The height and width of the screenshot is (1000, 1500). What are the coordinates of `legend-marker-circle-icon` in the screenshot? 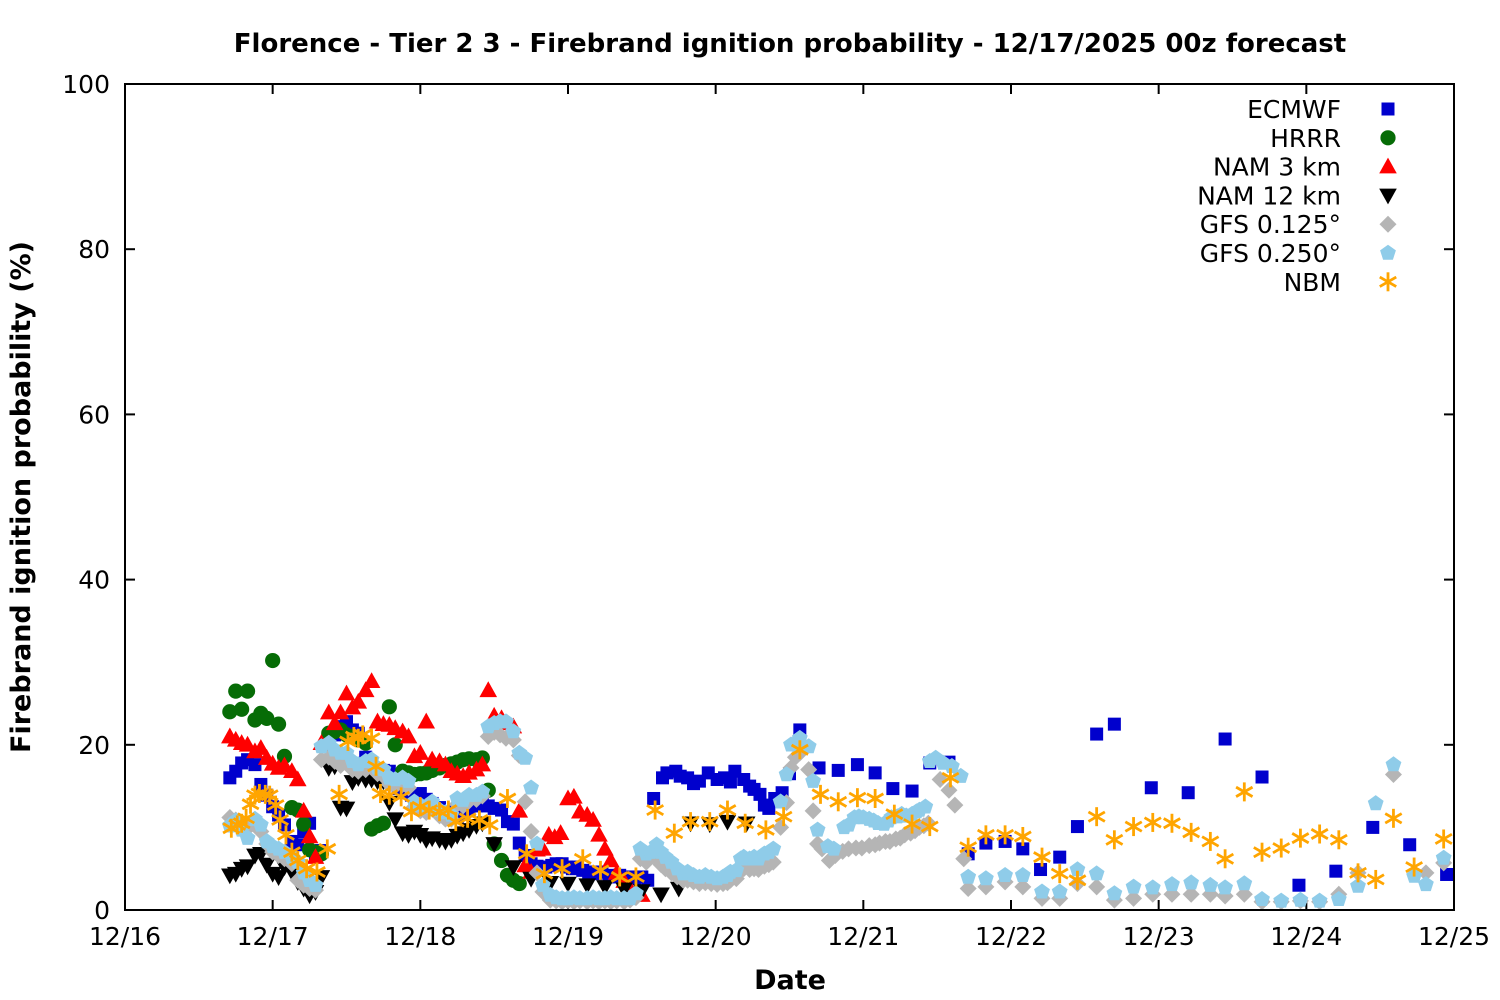 It's located at (1388, 138).